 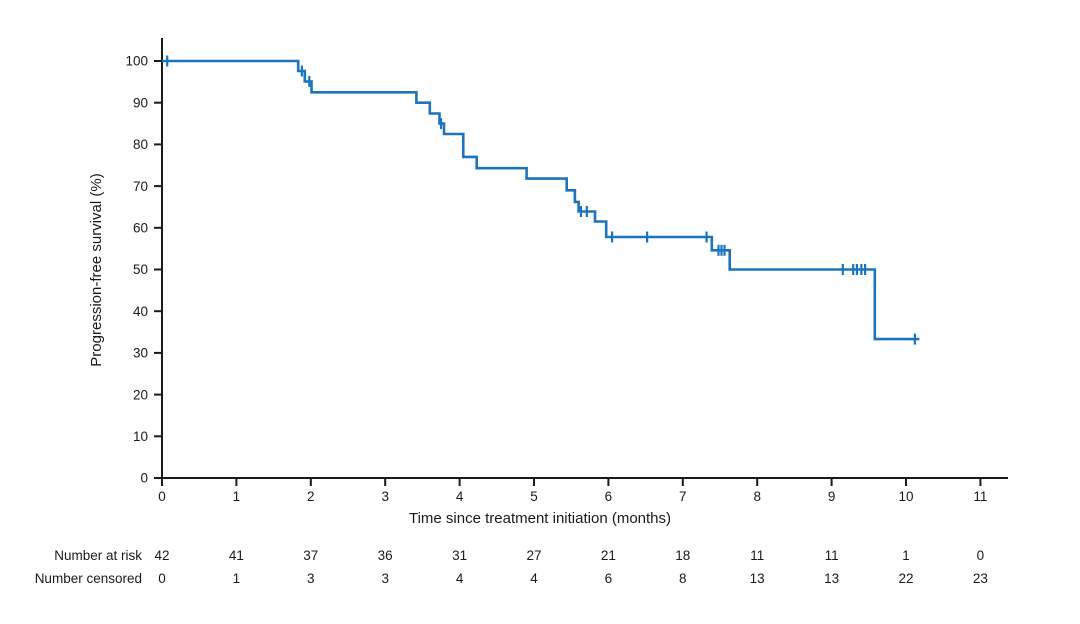 I want to click on censored-value: 6, so click(x=609, y=578).